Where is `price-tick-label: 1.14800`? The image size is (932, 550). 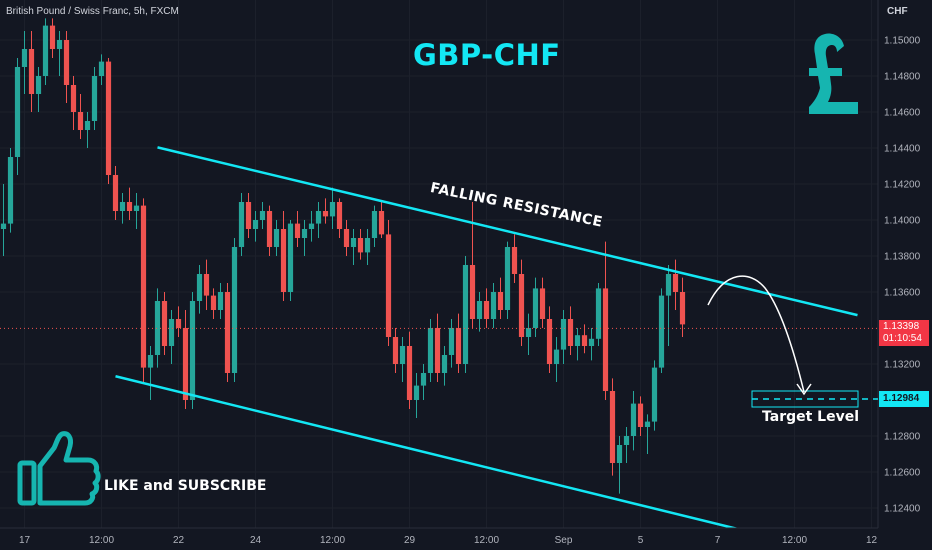
price-tick-label: 1.14800 is located at coordinates (902, 77).